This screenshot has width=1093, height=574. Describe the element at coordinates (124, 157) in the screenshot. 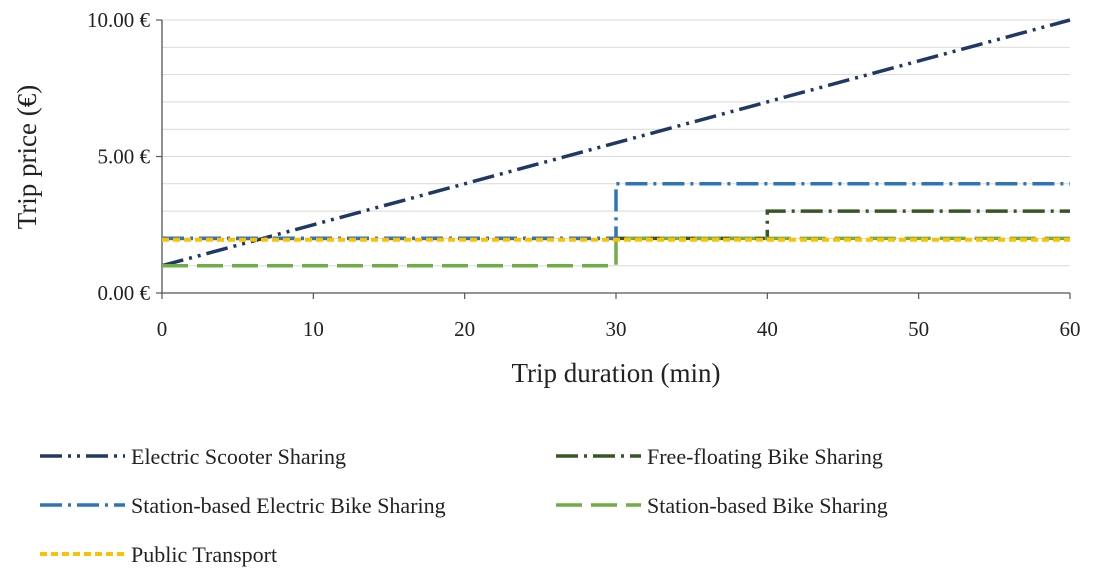

I see `y-tick-label: 5.00 €` at that location.